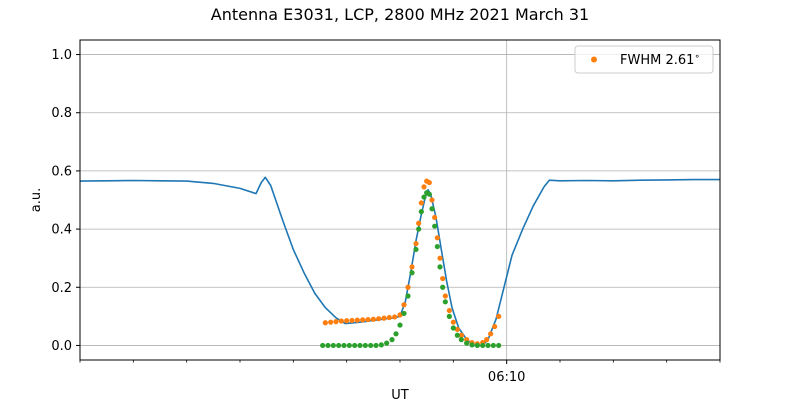 The height and width of the screenshot is (404, 800). I want to click on legend: FWHM 2.61∘, so click(644, 59).